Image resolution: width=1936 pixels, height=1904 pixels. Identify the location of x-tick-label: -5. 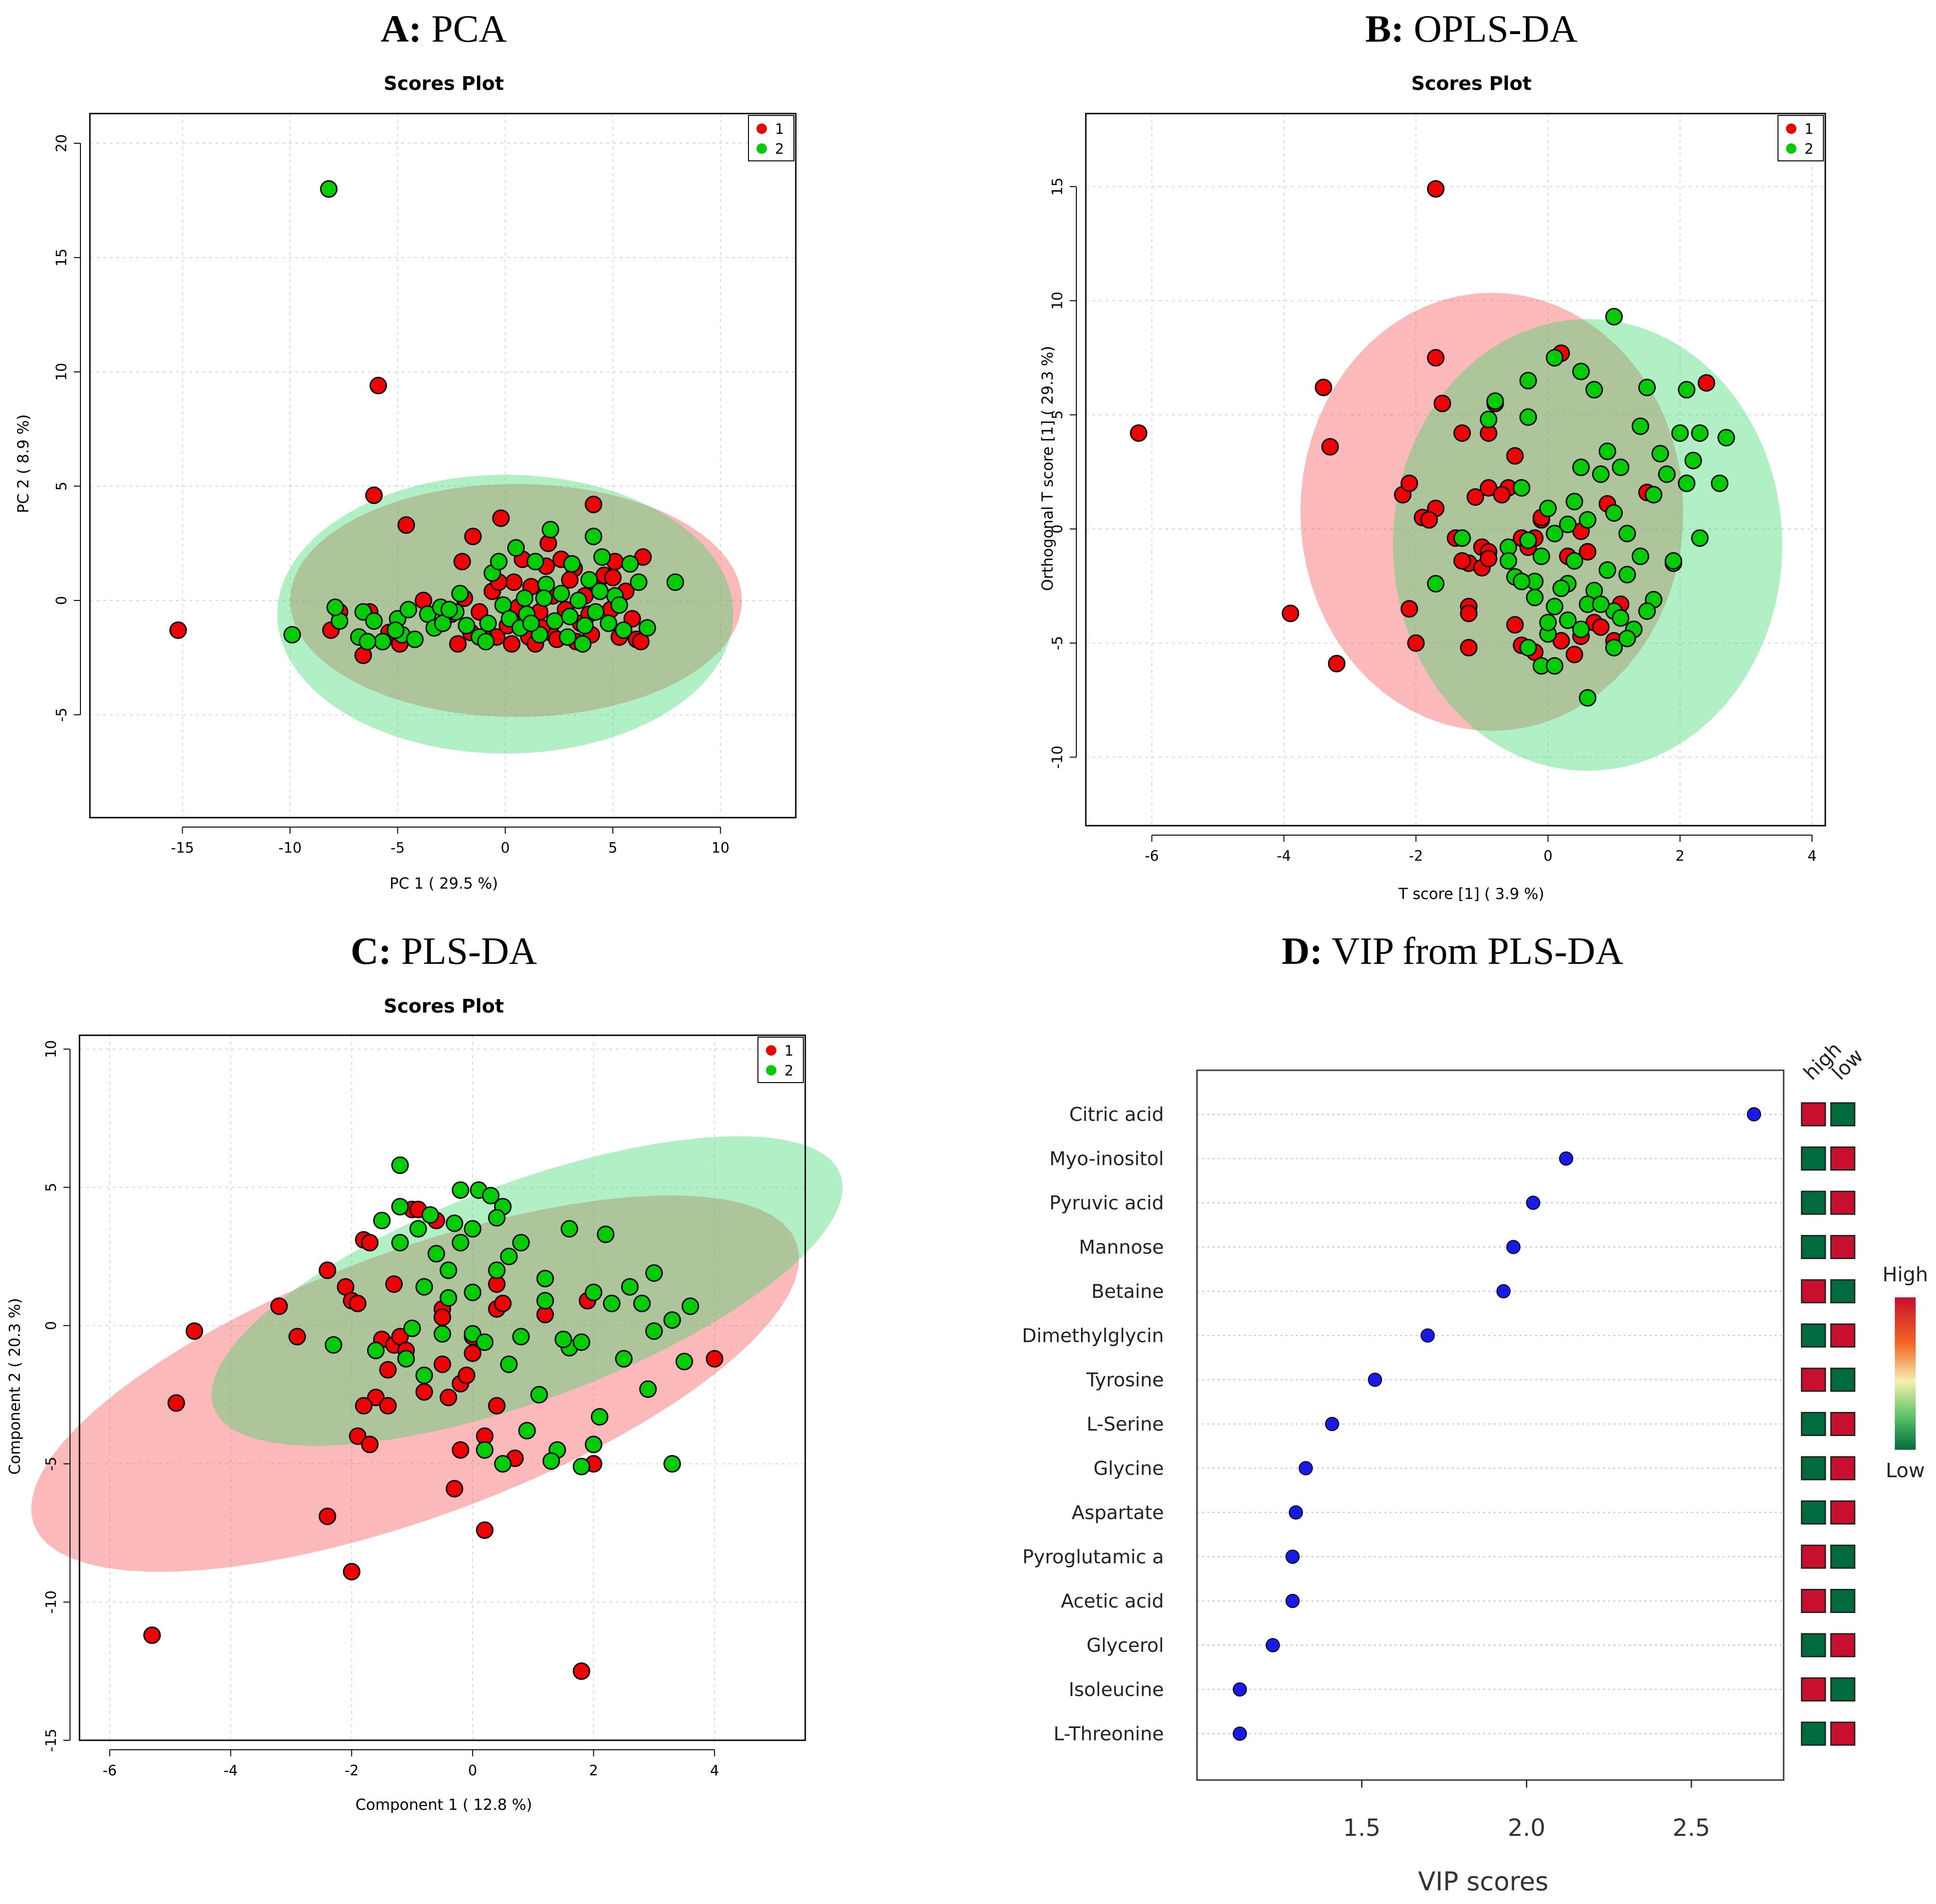
(398, 848).